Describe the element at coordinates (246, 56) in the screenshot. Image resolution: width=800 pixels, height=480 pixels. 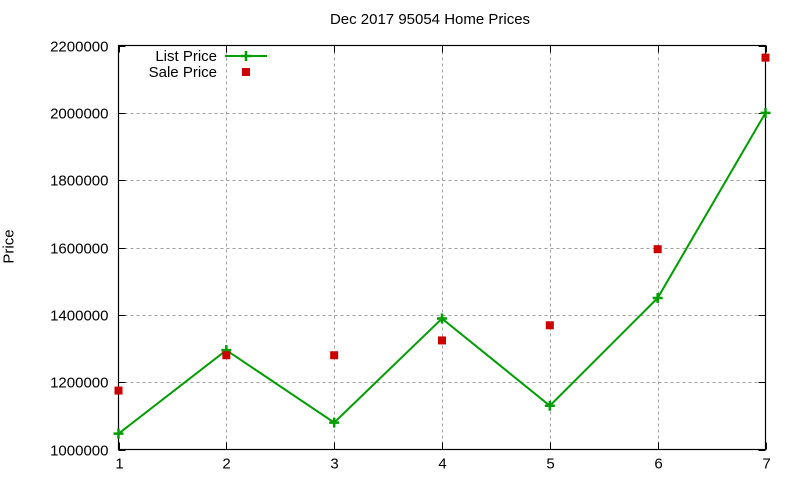
I see `legend-plus-icon` at that location.